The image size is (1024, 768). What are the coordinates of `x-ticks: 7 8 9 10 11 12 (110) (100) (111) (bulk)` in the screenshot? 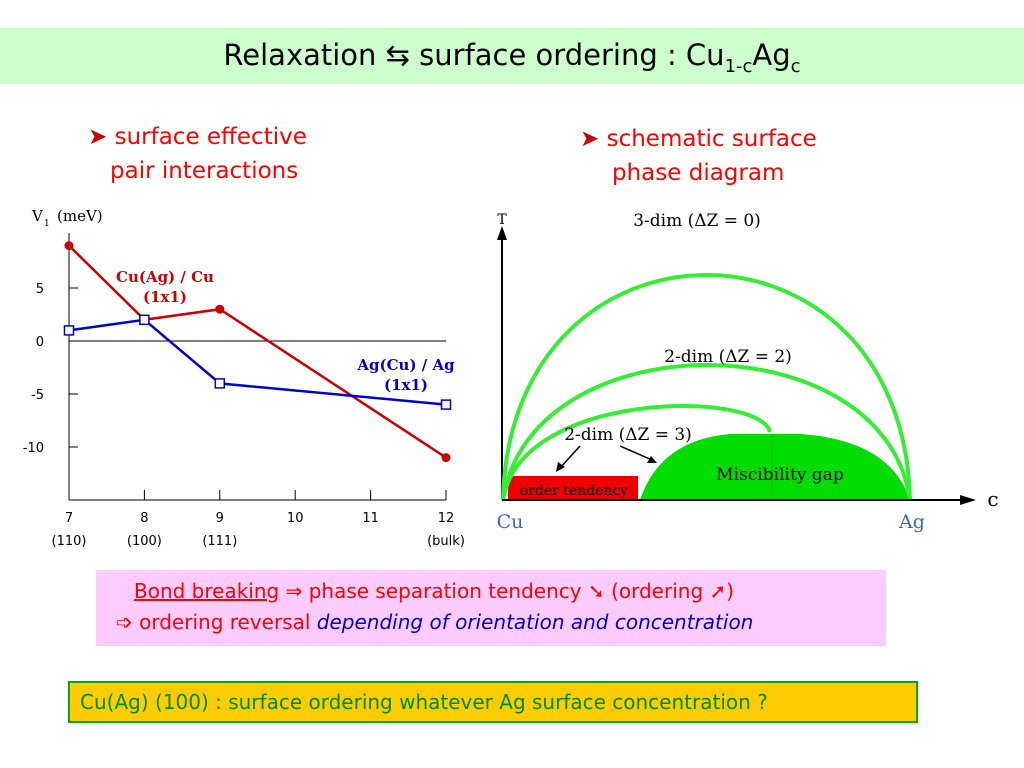 It's located at (258, 519).